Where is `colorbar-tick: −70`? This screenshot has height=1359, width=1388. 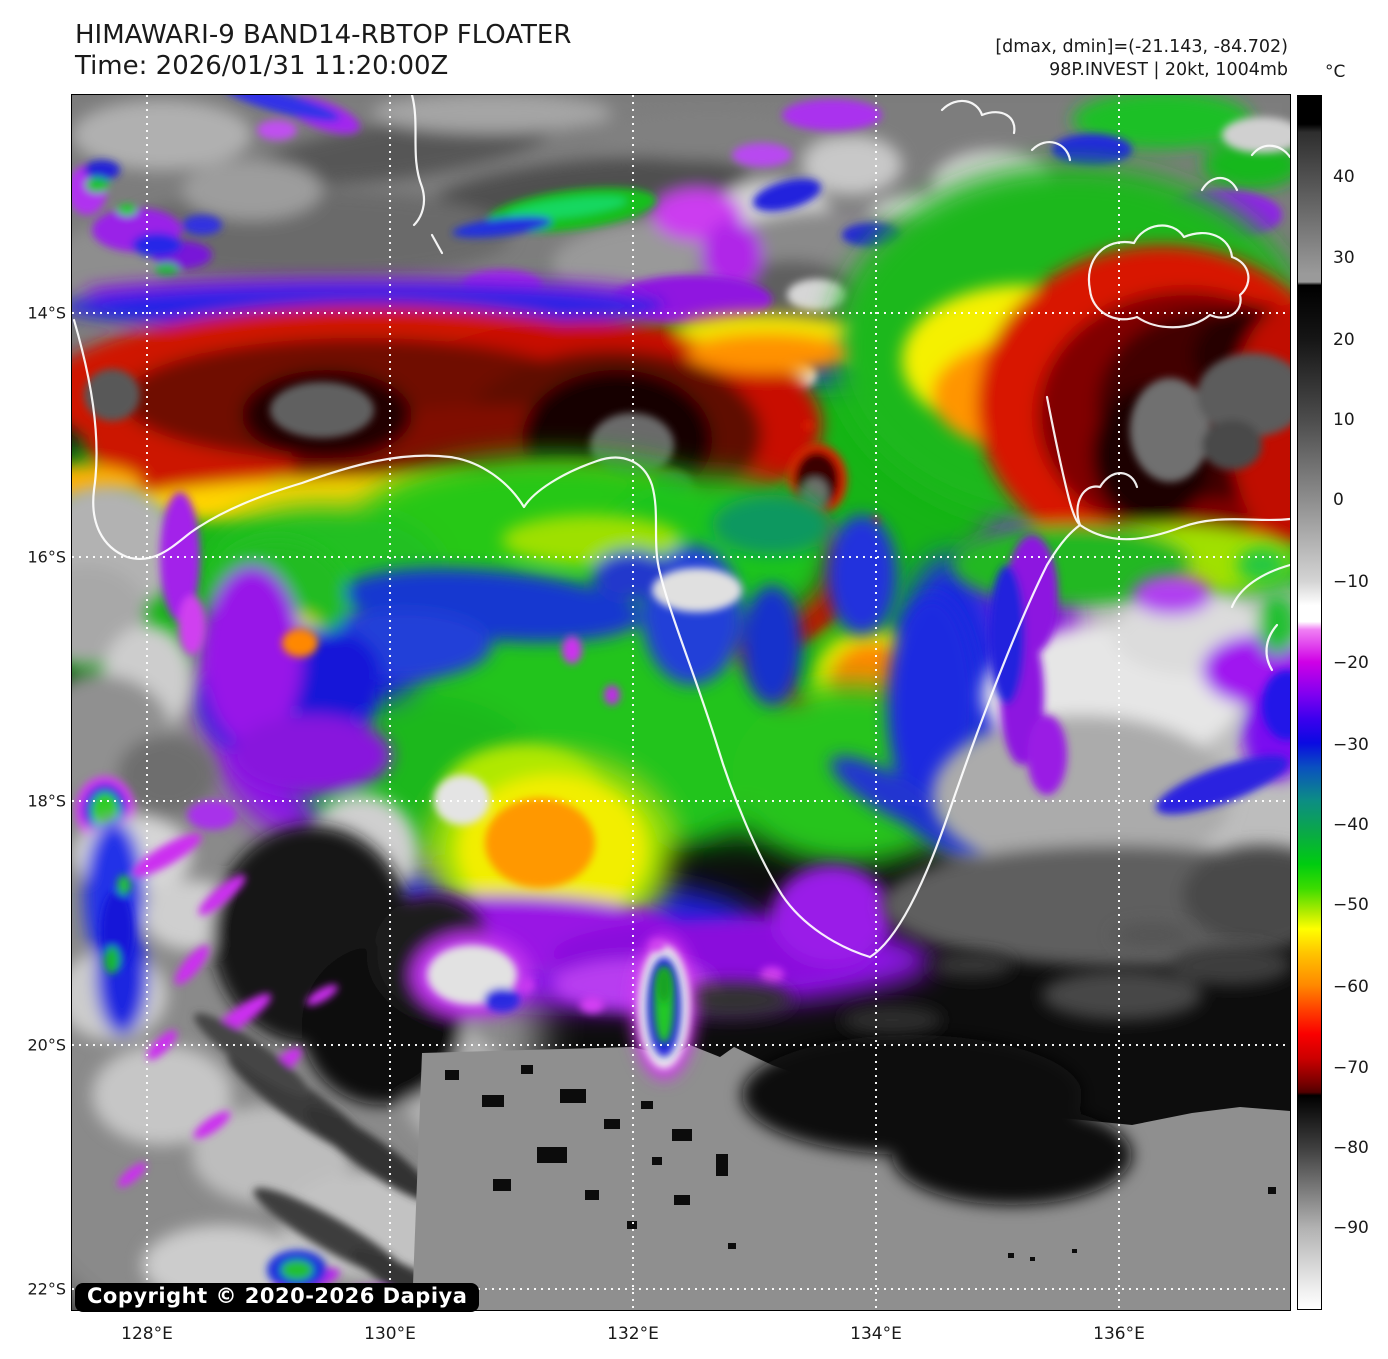 colorbar-tick: −70 is located at coordinates (1351, 1068).